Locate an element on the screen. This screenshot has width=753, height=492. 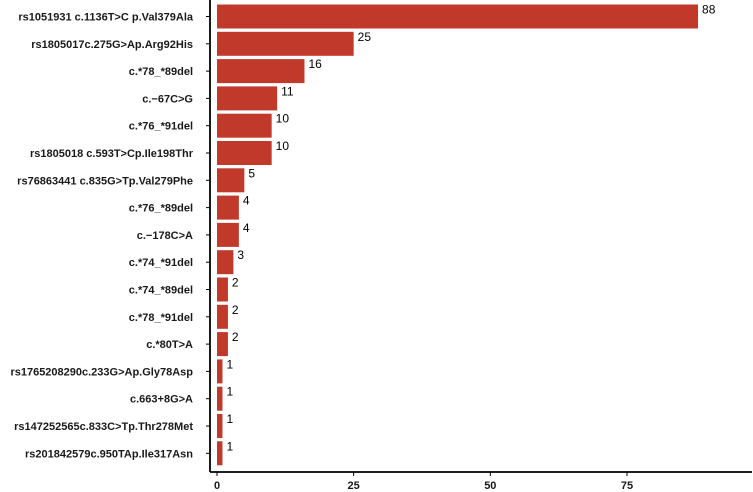
y-tick-label: rs147252565c.833C>Tp.Thr278Met is located at coordinates (103, 427).